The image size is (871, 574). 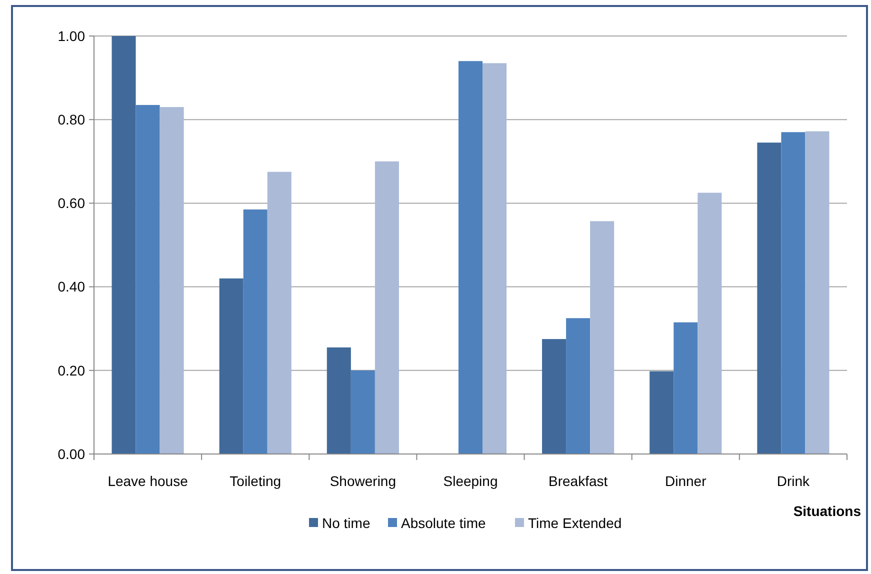 I want to click on x-tick-label: Showering, so click(x=363, y=481).